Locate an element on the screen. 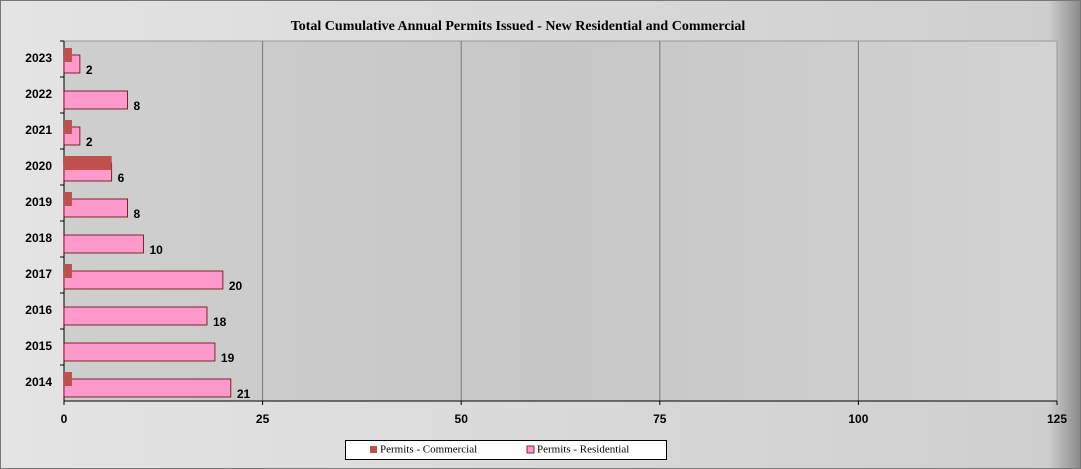  data-label: 18 is located at coordinates (220, 322).